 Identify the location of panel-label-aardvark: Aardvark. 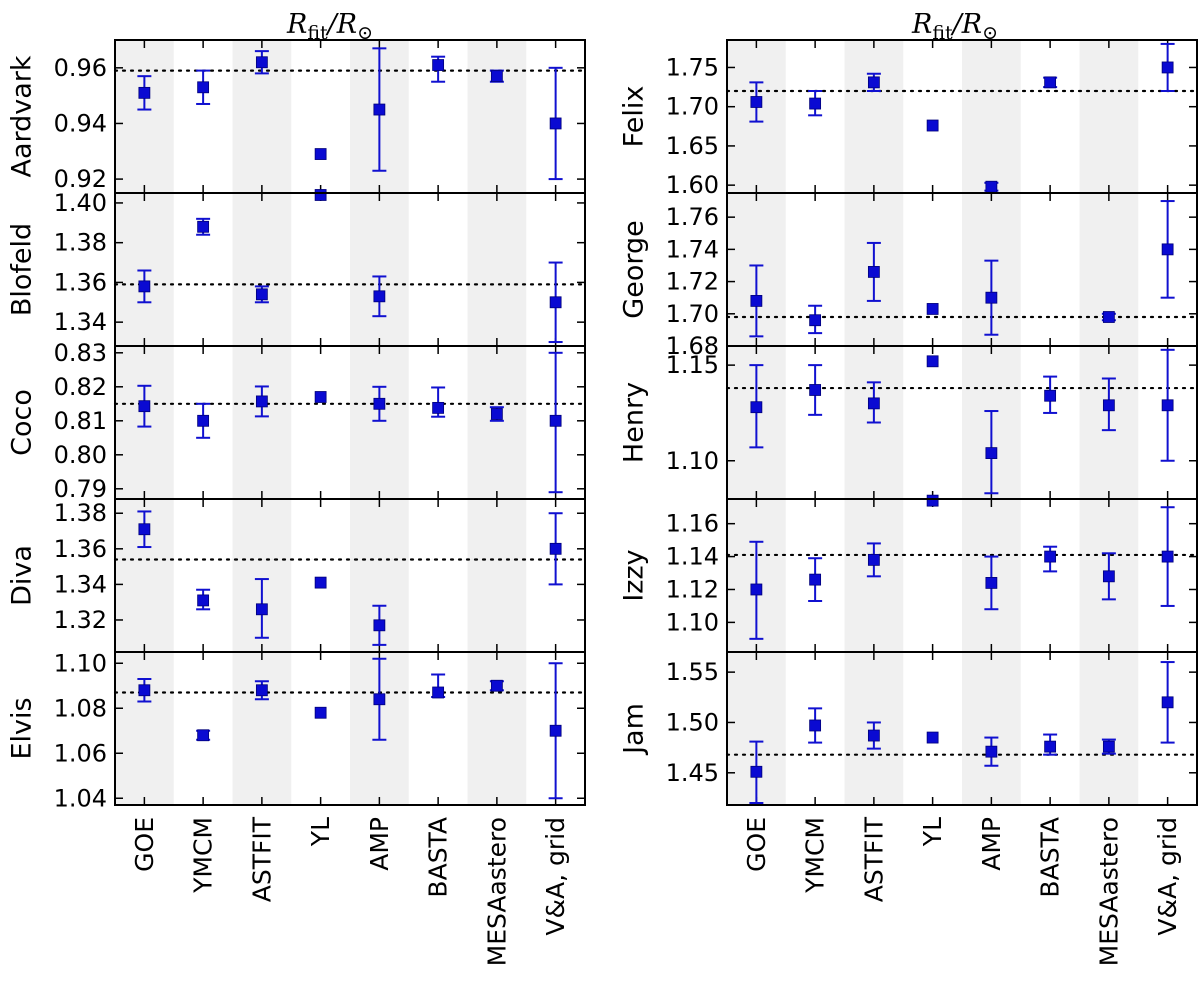
(22, 116).